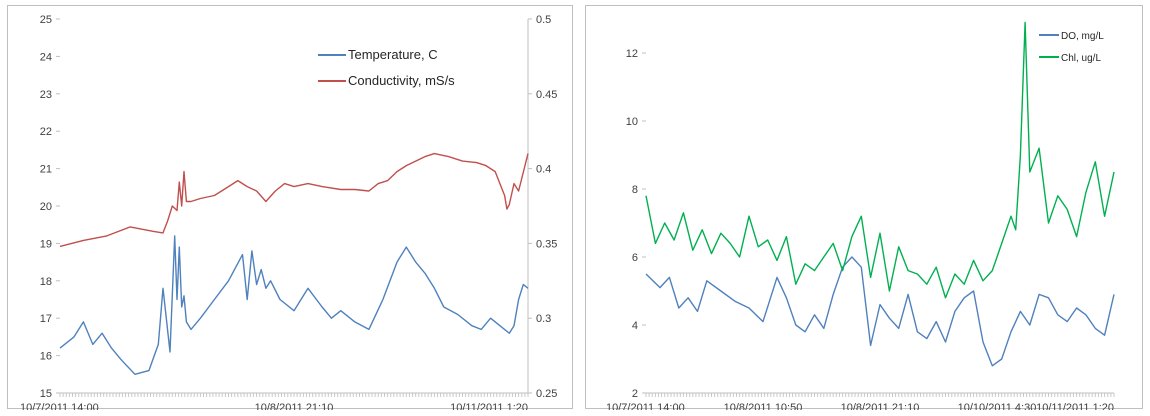  Describe the element at coordinates (632, 54) in the screenshot. I see `y-tick-label: 12` at that location.